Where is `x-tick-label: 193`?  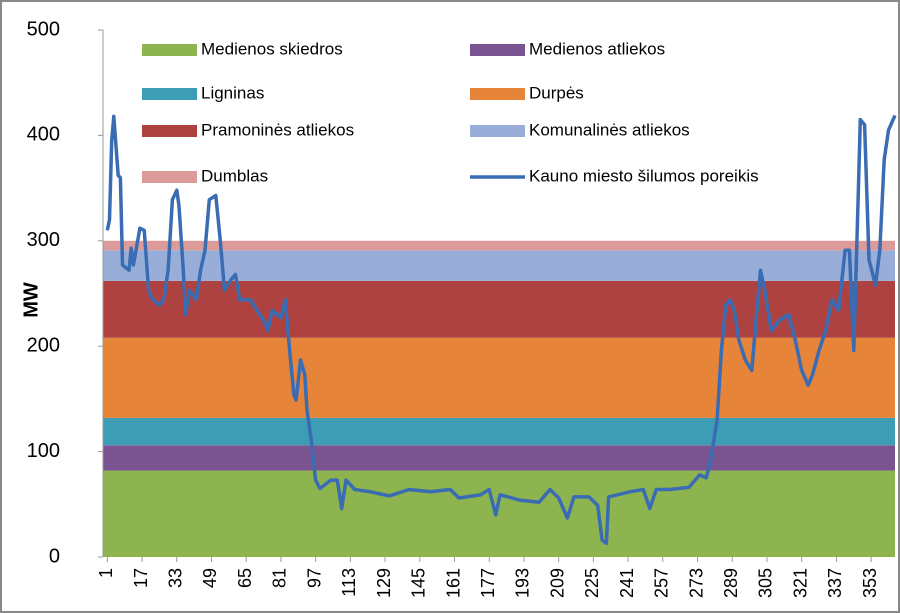 x-tick-label: 193 is located at coordinates (523, 583).